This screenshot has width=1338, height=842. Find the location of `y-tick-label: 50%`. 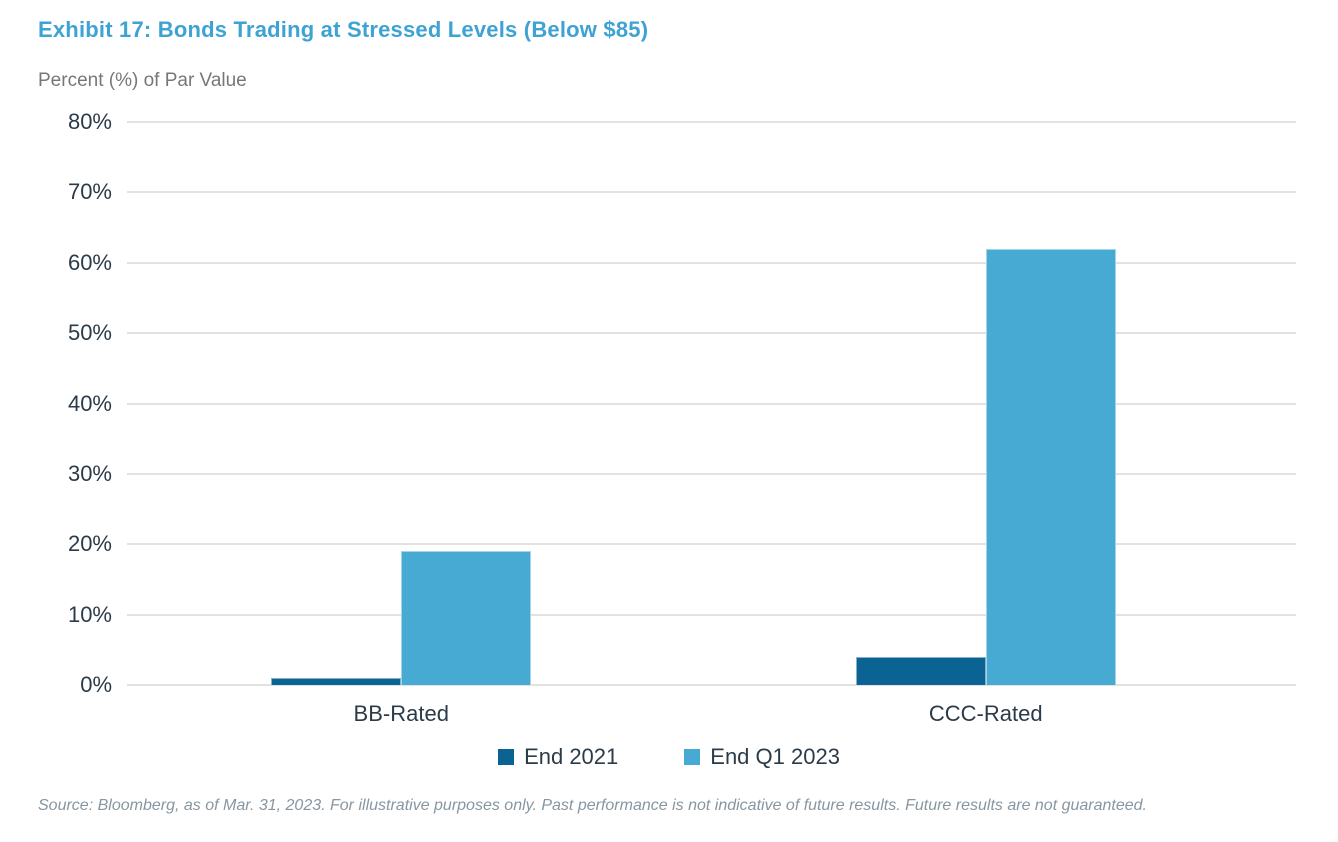

y-tick-label: 50% is located at coordinates (89, 333).